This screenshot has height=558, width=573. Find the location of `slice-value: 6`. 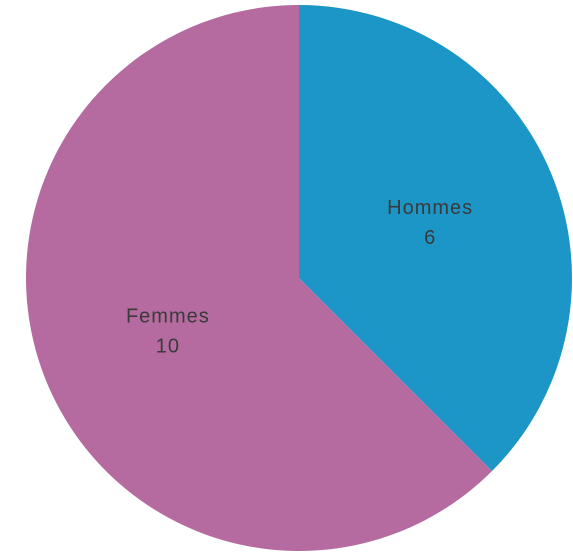

slice-value: 6 is located at coordinates (430, 238).